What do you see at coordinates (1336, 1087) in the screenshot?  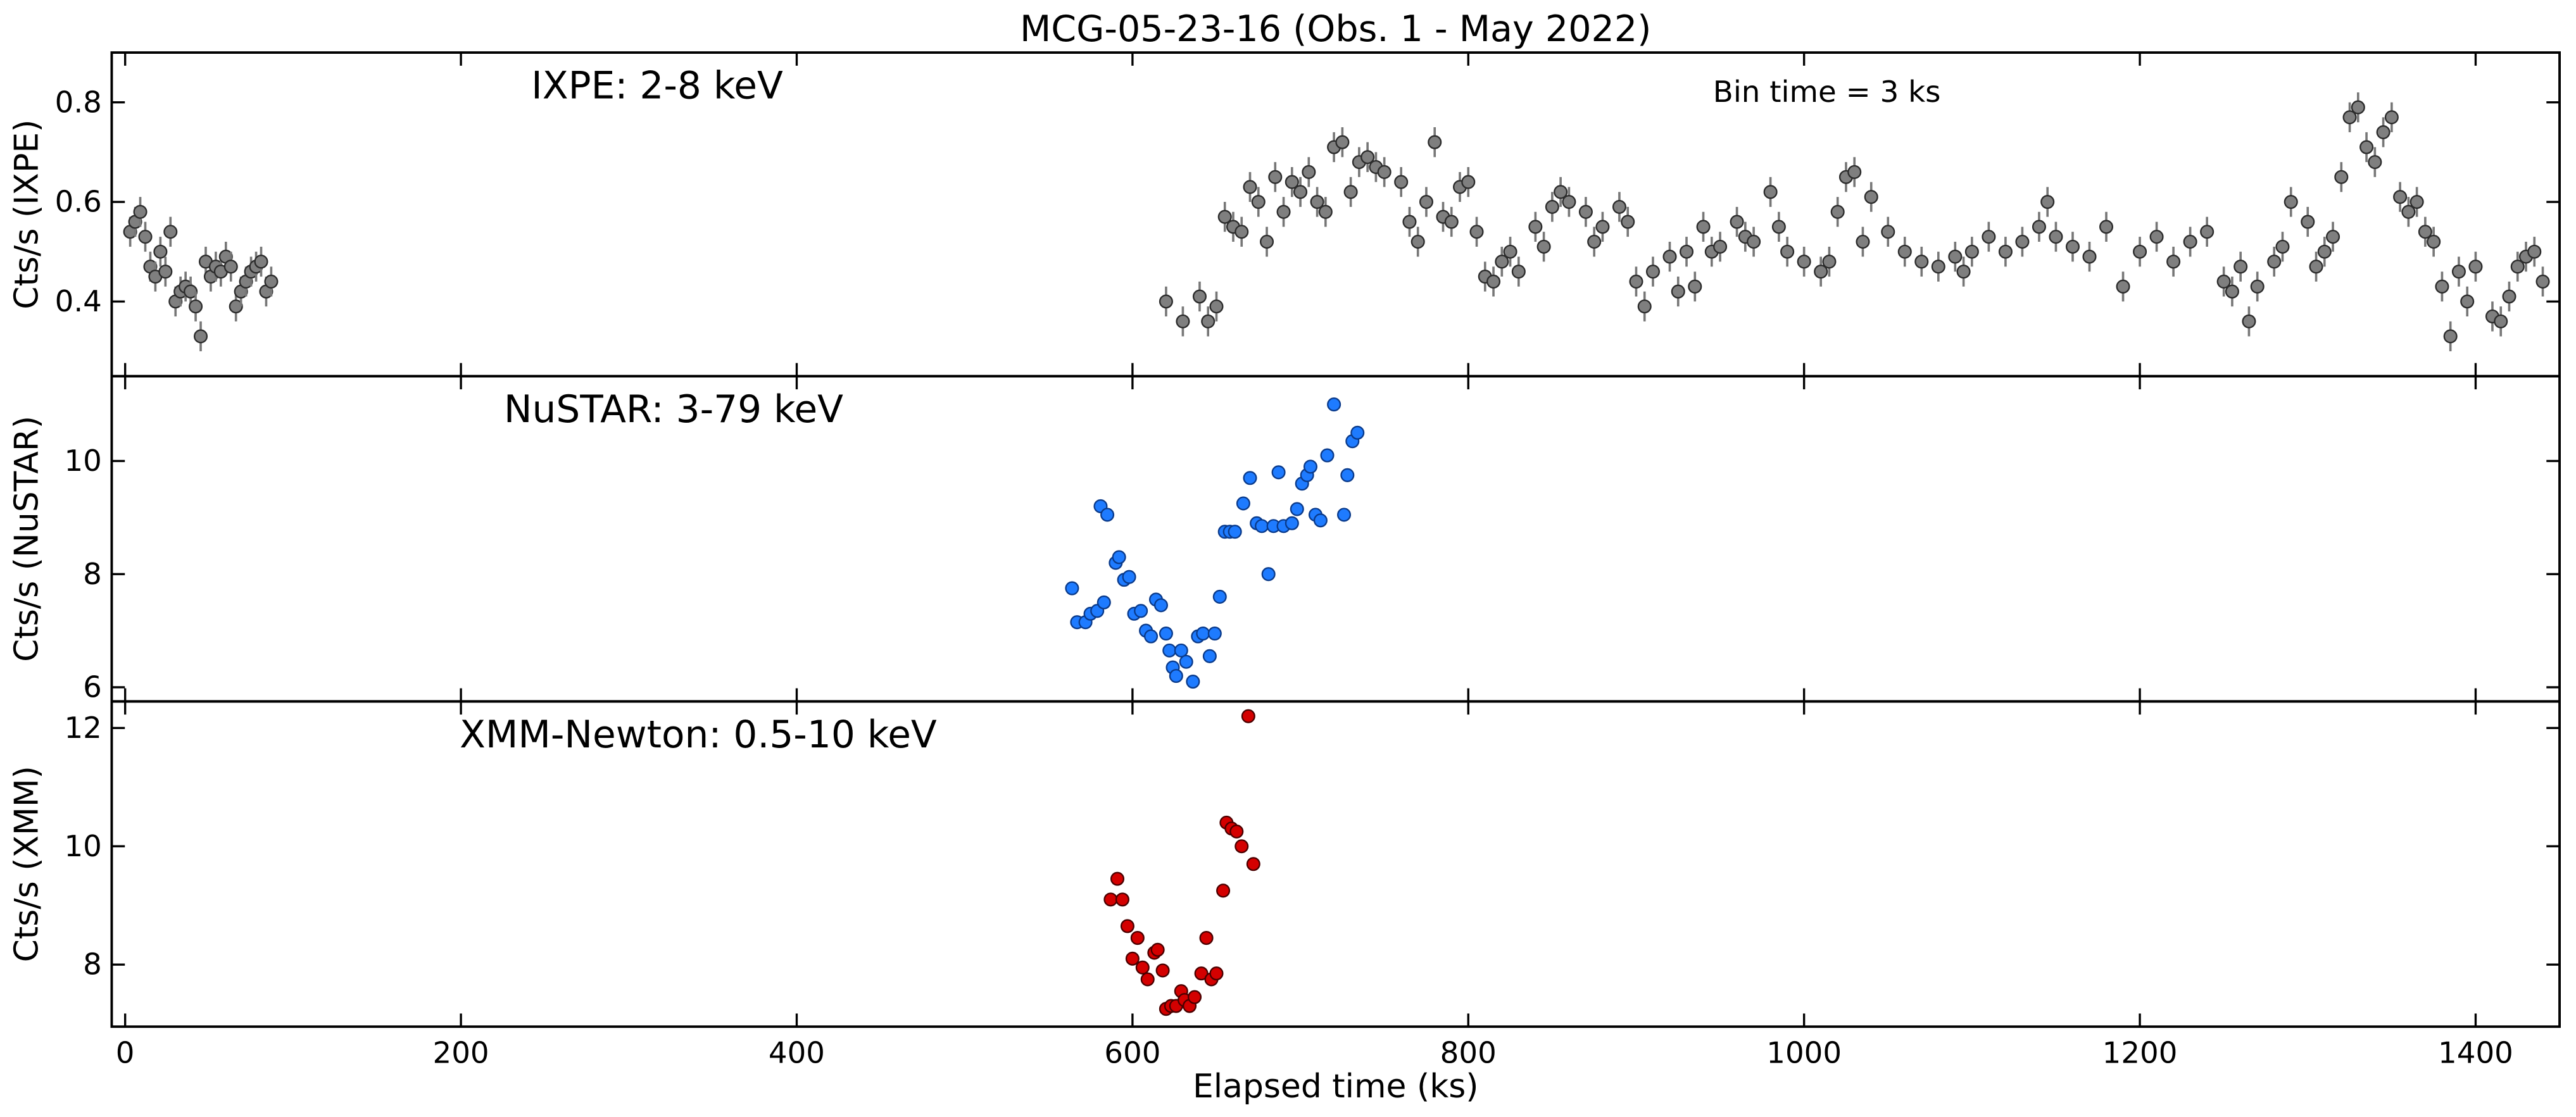 I see `x-axis-label: Elapsed time (ks)` at bounding box center [1336, 1087].